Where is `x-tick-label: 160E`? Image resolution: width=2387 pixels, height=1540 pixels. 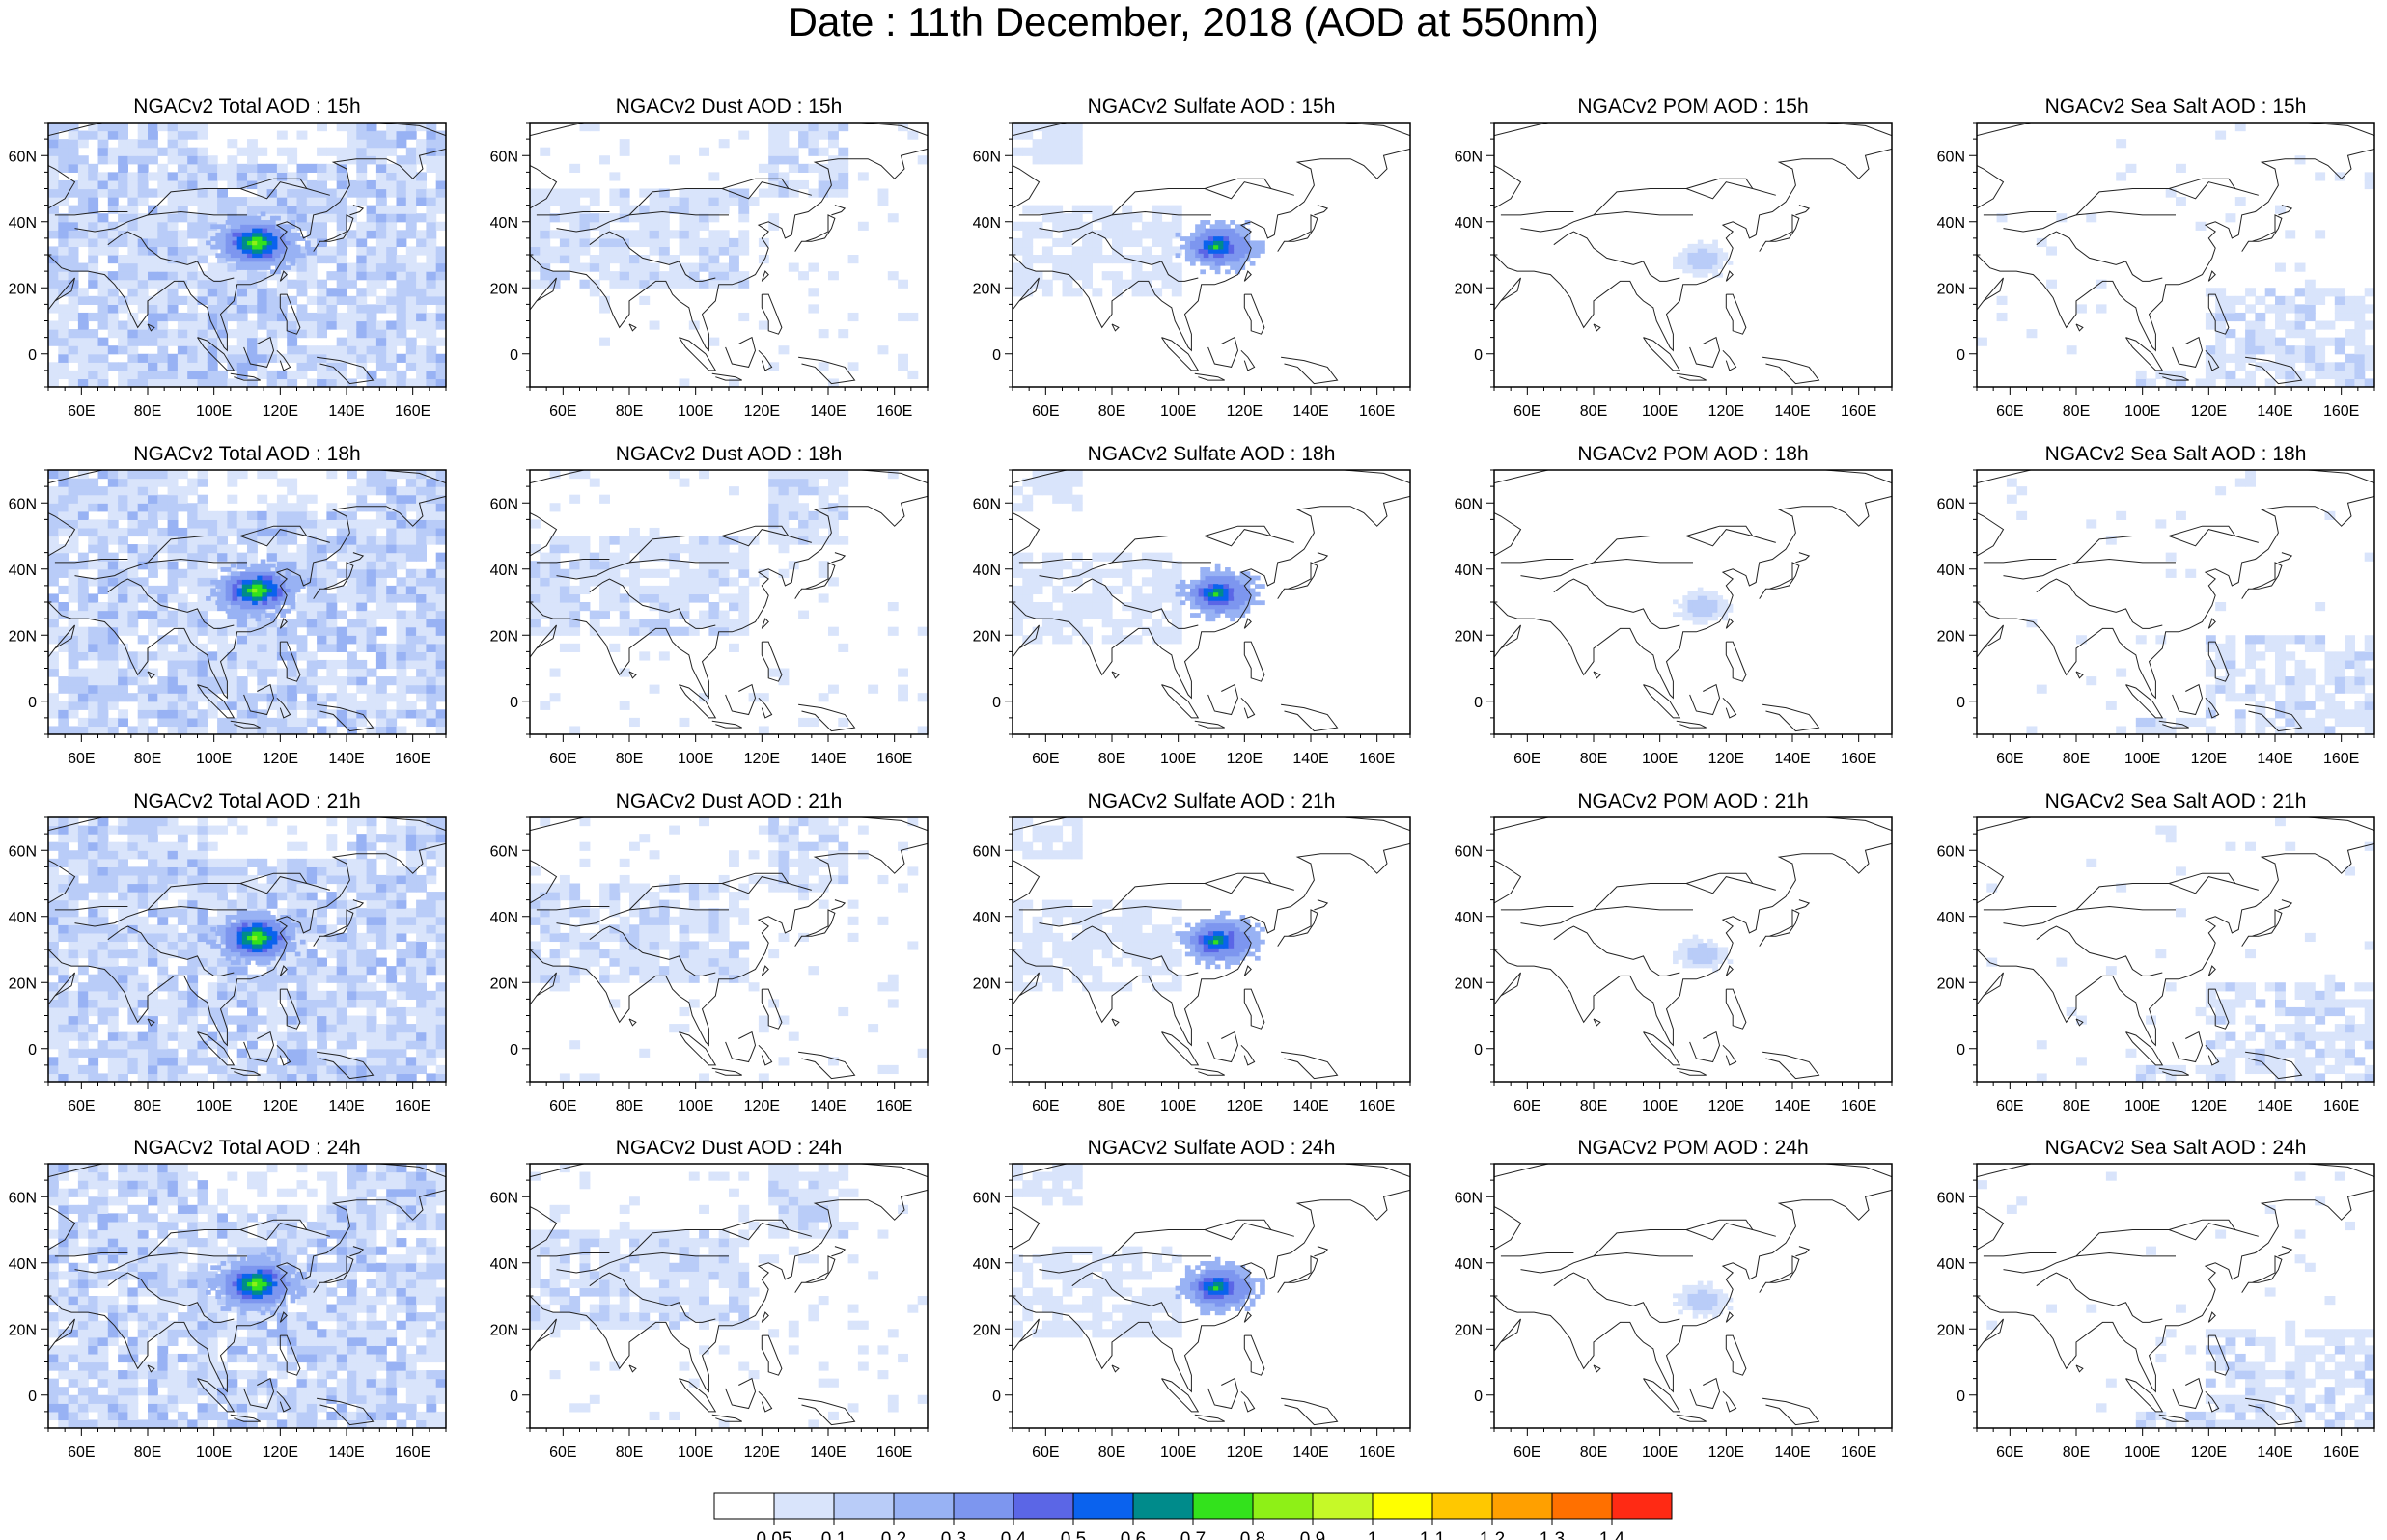 x-tick-label: 160E is located at coordinates (1858, 1106).